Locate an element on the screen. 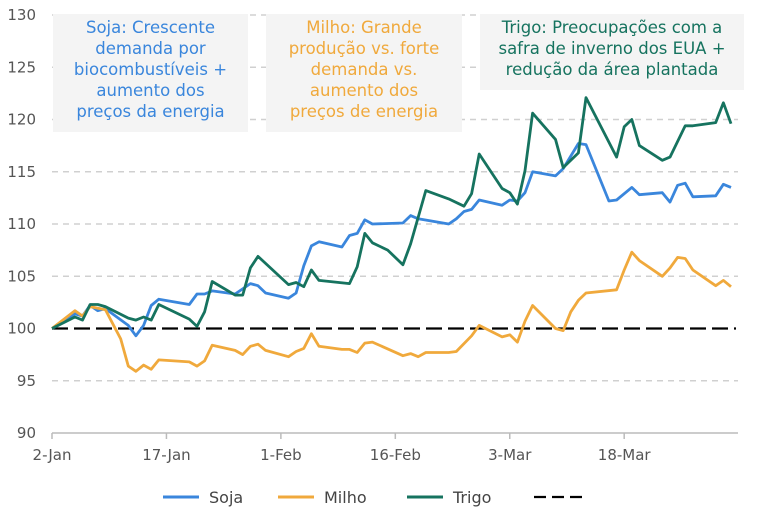  annotation-line: redução da área plantada is located at coordinates (612, 69).